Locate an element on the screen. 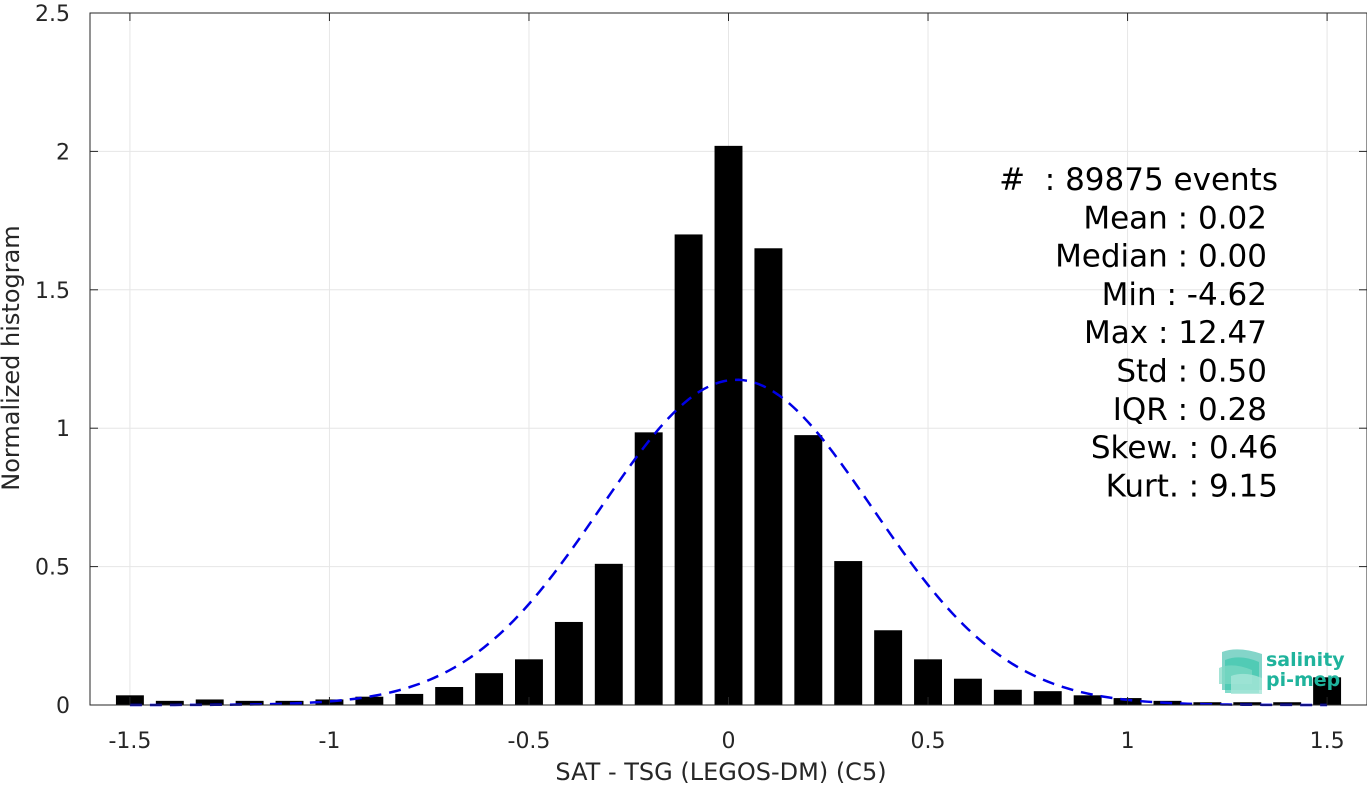  stats-line: Std : 0.50 is located at coordinates (1191, 372).